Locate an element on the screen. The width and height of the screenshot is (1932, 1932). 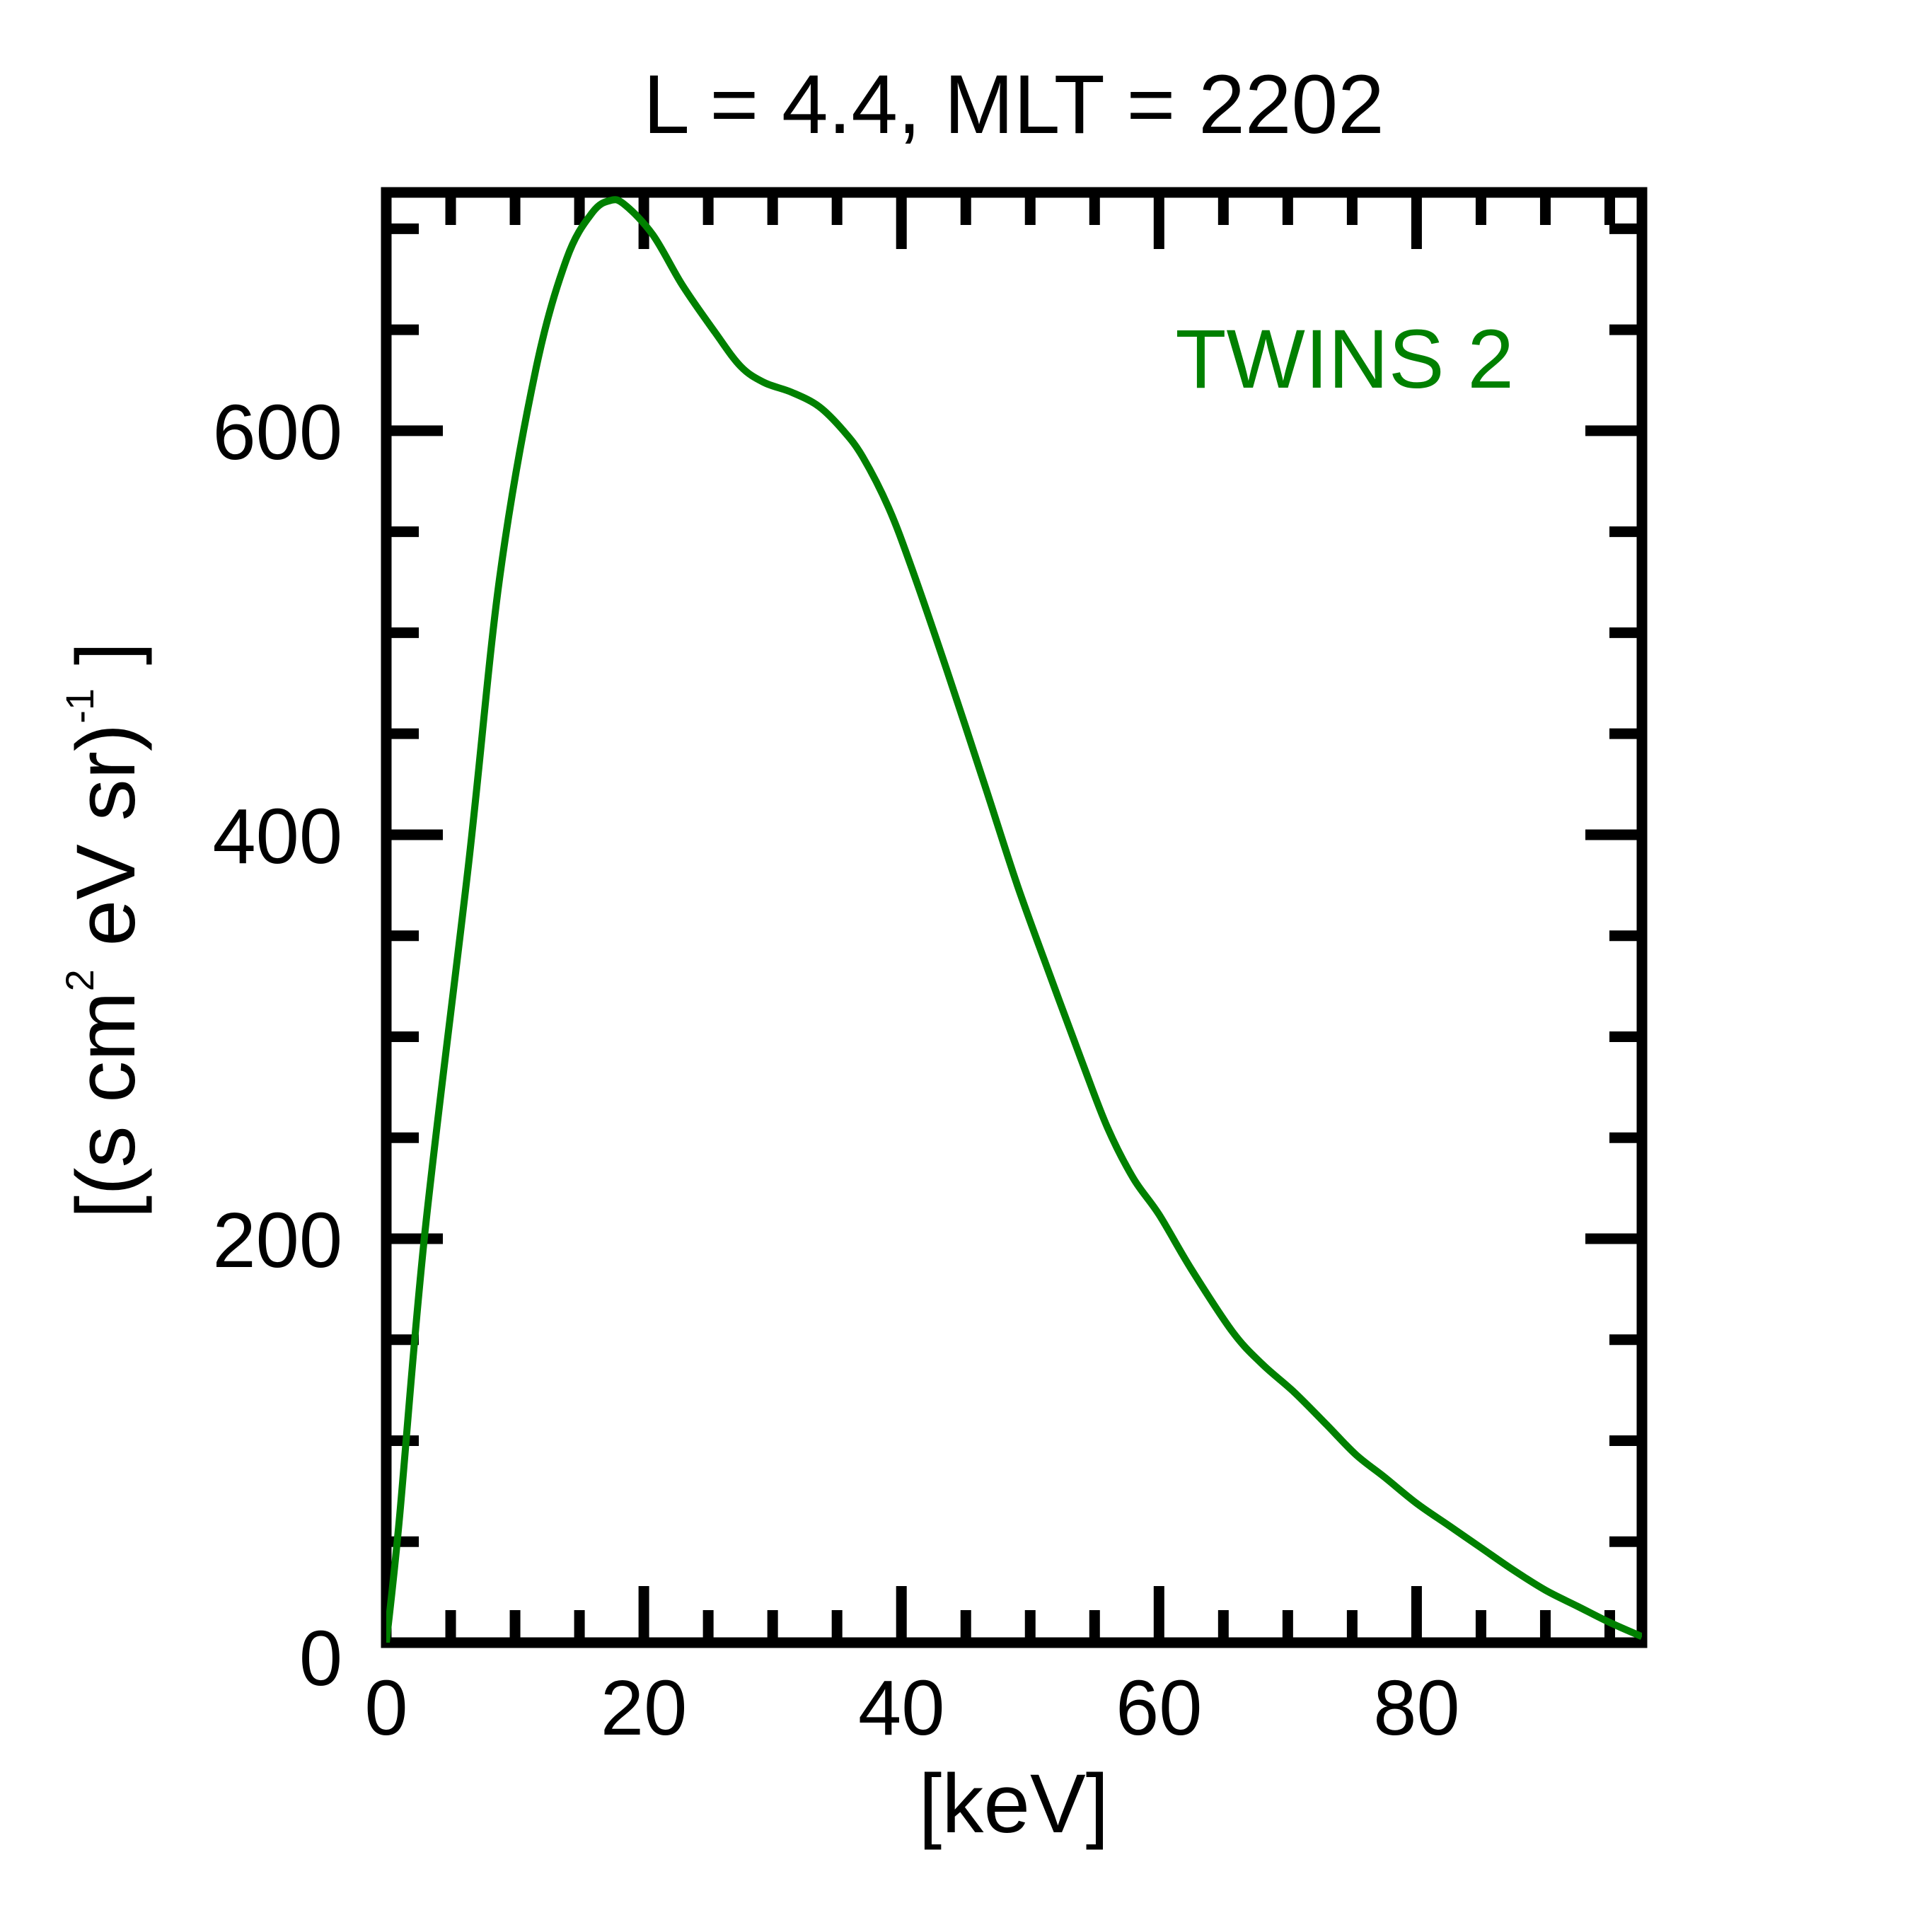
y-axis-tick-labels: 0 200 400 600 is located at coordinates (277, 1045).